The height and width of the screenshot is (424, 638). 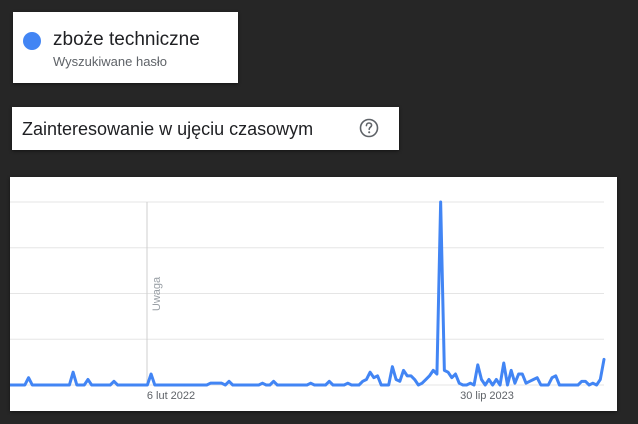 I want to click on help-circle-icon, so click(x=369, y=128).